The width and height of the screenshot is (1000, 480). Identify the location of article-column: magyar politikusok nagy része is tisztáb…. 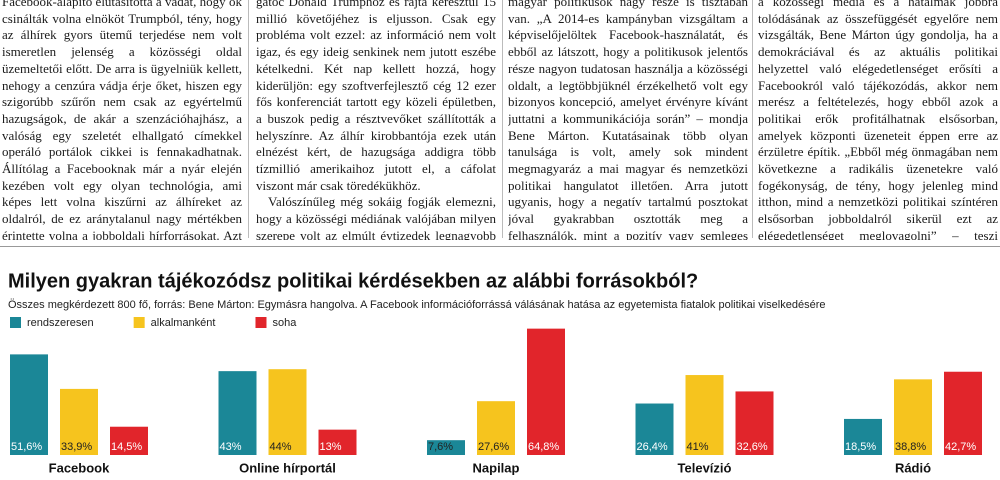
(628, 120).